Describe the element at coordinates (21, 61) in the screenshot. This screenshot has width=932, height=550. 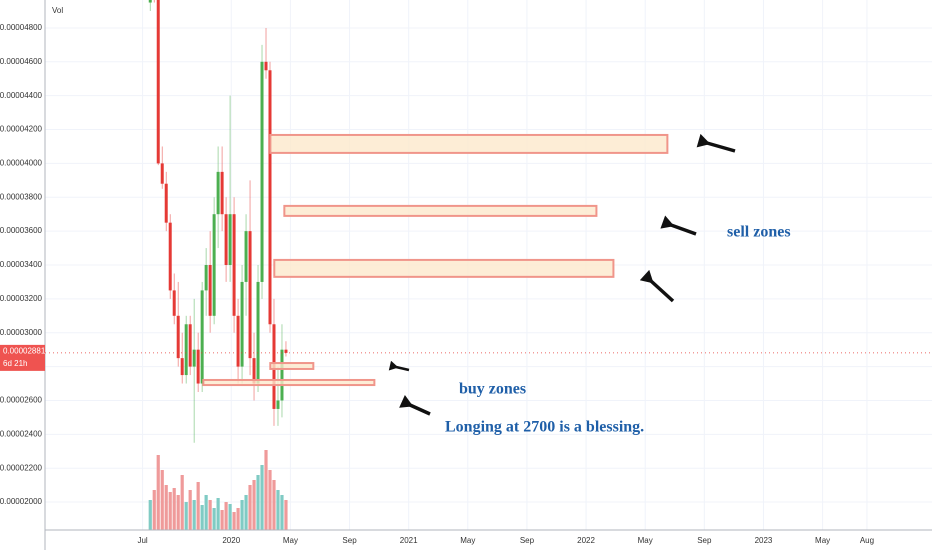
I see `y-tick-label: 0.00004600` at that location.